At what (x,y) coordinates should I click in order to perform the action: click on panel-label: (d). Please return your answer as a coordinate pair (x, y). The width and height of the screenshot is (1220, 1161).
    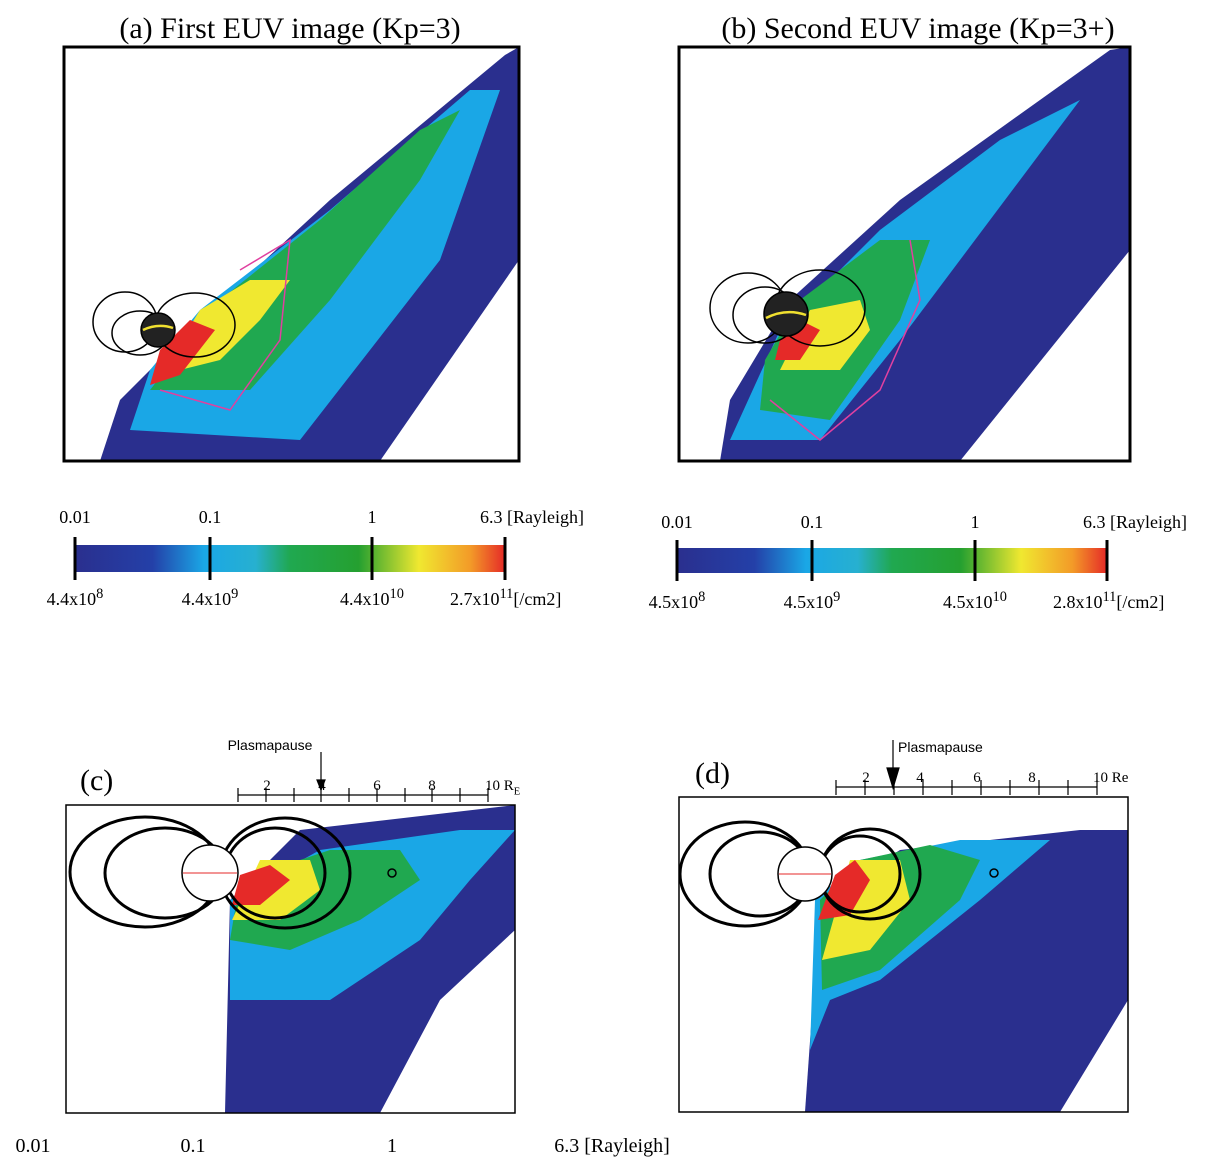
    Looking at the image, I should click on (712, 773).